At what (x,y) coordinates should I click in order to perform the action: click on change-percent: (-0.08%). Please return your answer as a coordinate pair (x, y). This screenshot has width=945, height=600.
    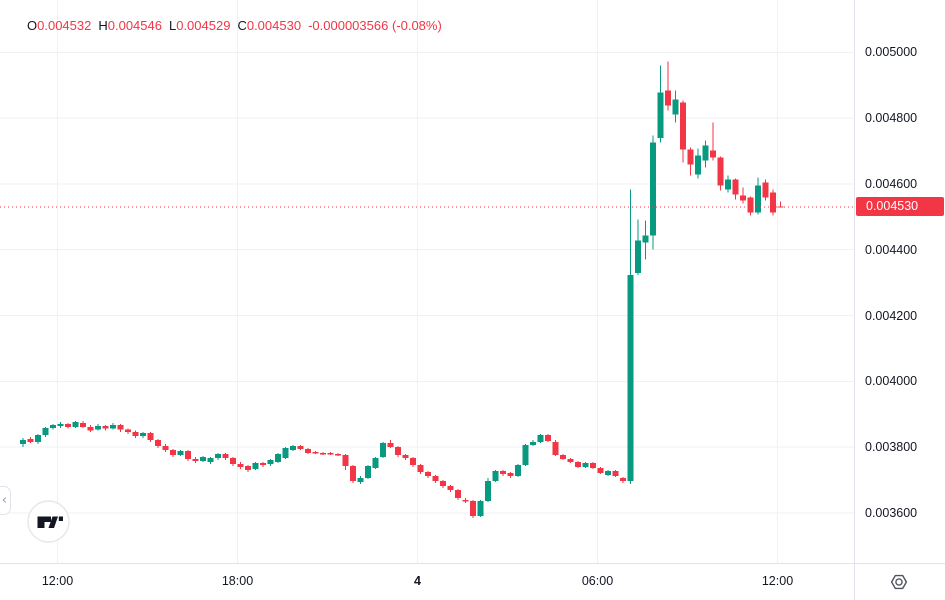
    Looking at the image, I should click on (416, 25).